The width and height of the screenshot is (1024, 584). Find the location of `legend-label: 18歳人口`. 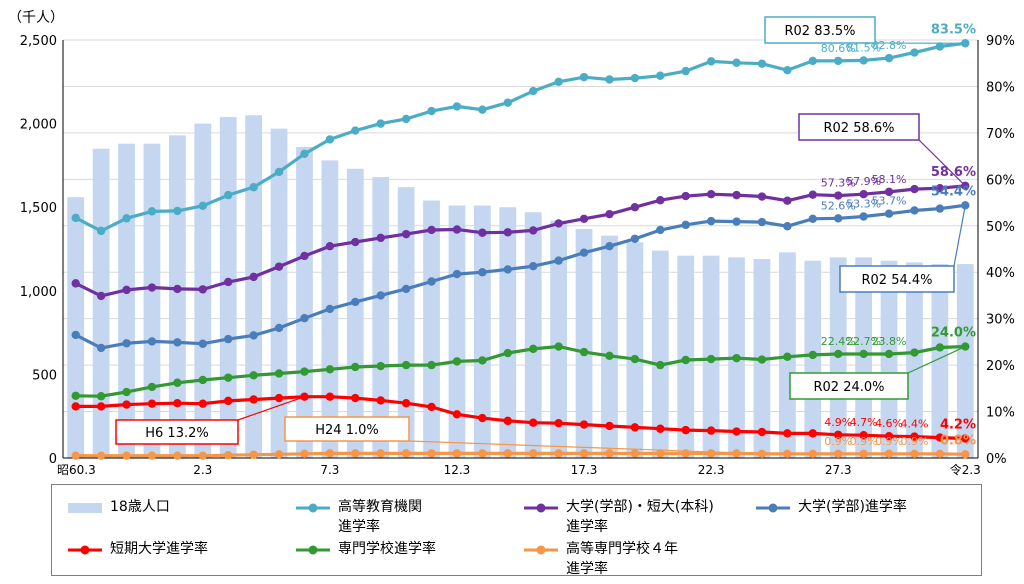

legend-label: 18歳人口 is located at coordinates (140, 507).